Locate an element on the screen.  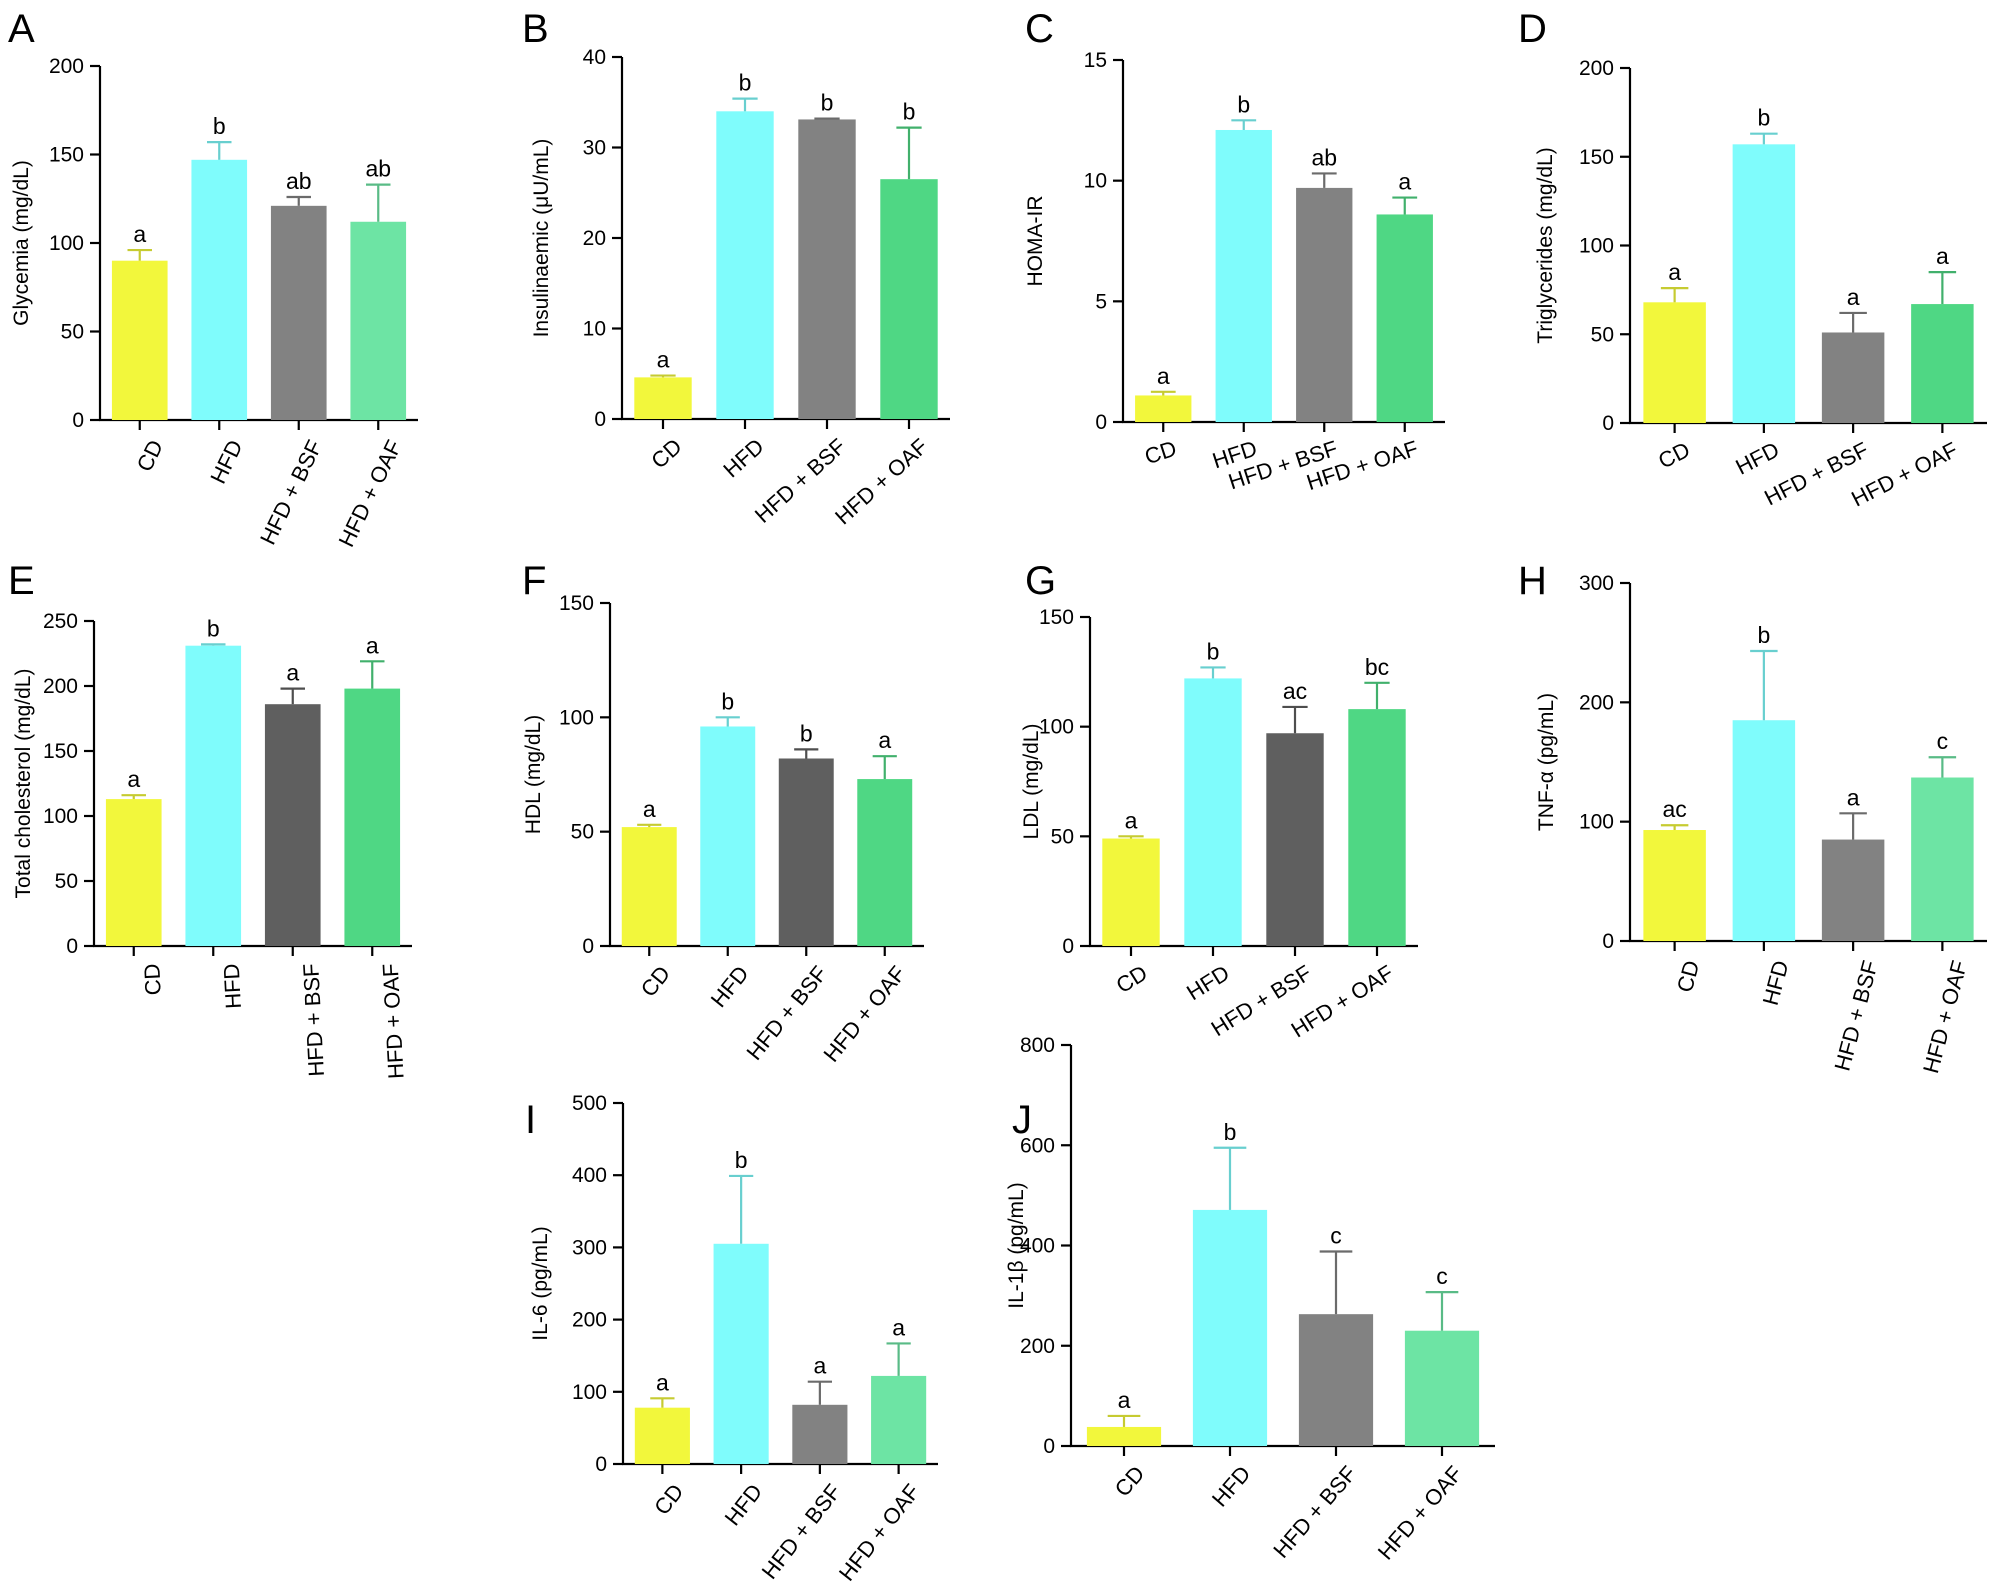
data-label-3: c is located at coordinates (1442, 1276).